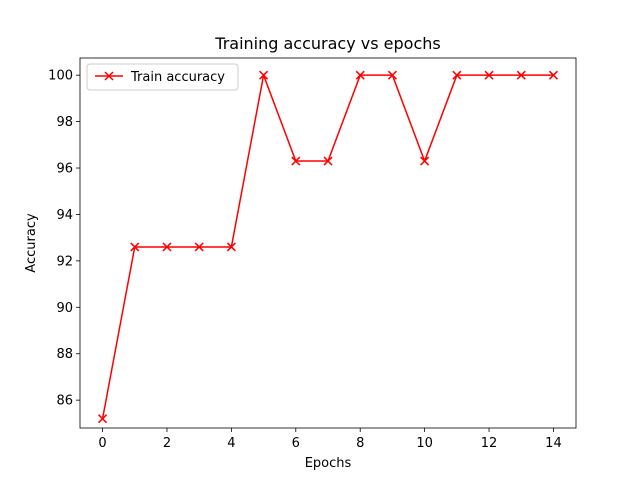 Image resolution: width=640 pixels, height=480 pixels. What do you see at coordinates (231, 443) in the screenshot?
I see `x-tick-label: 4` at bounding box center [231, 443].